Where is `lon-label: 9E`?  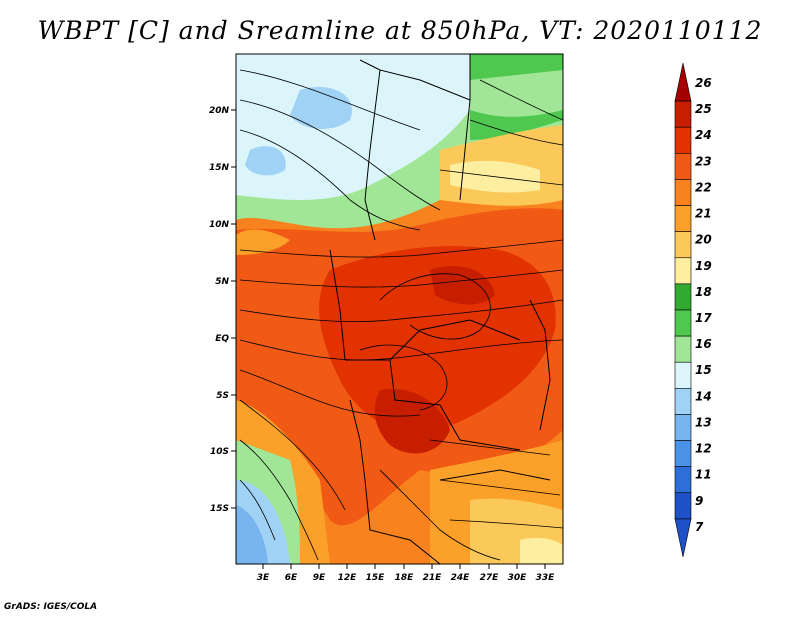 lon-label: 9E is located at coordinates (319, 578).